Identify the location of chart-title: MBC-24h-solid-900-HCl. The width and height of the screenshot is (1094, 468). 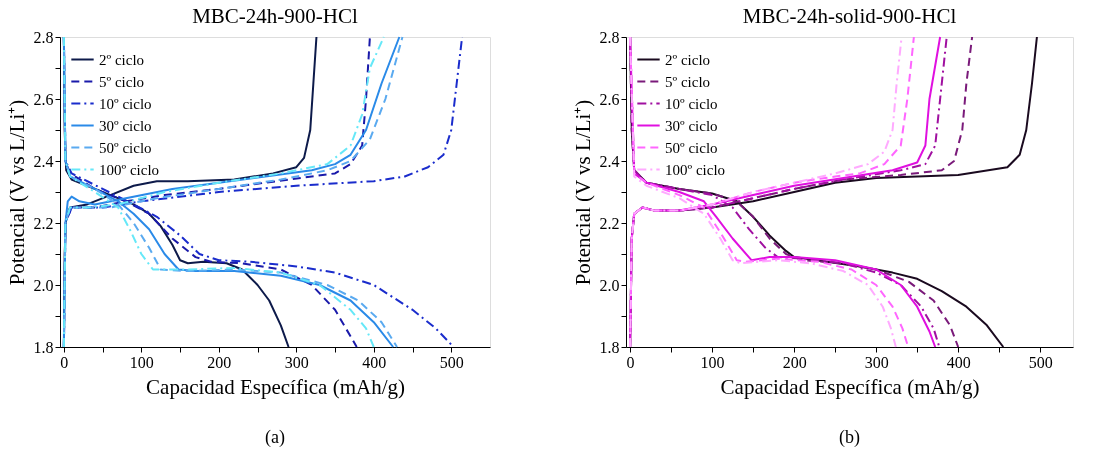
(849, 16).